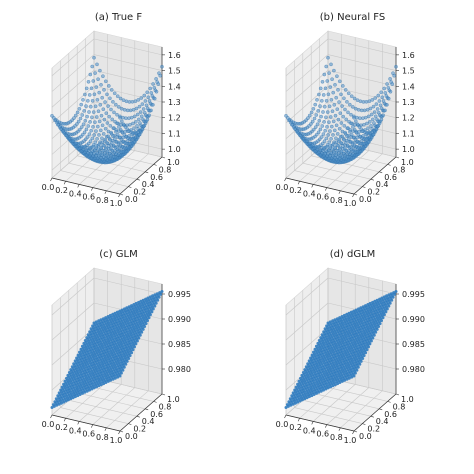  Describe the element at coordinates (141, 412) in the screenshot. I see `y-axis-line` at that location.